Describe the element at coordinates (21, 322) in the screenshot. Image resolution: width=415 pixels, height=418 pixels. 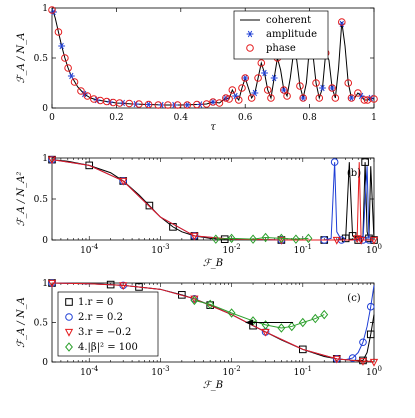
I see `y-axis-label: ℱ_A / N_A` at that location.